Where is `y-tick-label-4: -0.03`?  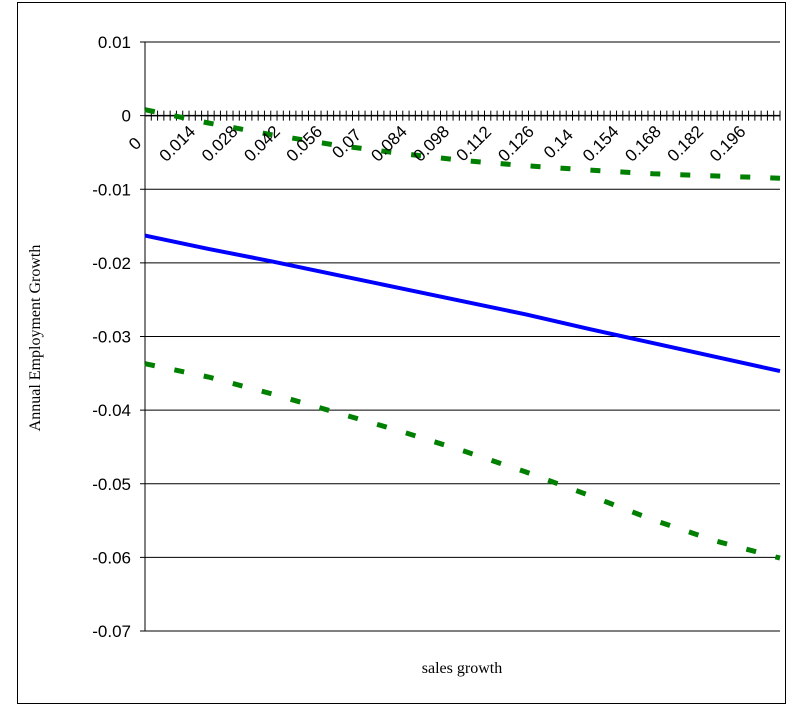 y-tick-label-4: -0.03 is located at coordinates (111, 337).